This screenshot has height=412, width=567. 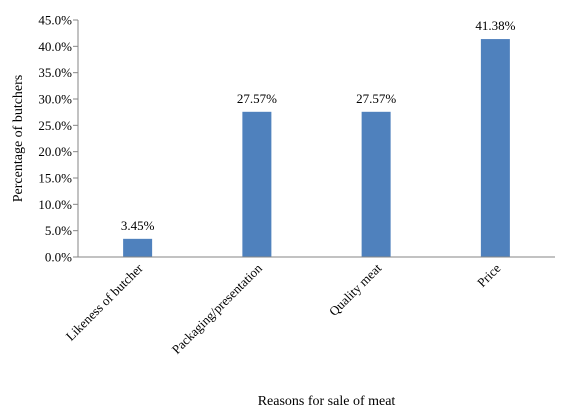 What do you see at coordinates (55, 46) in the screenshot?
I see `y-tick-label: 40.0%` at bounding box center [55, 46].